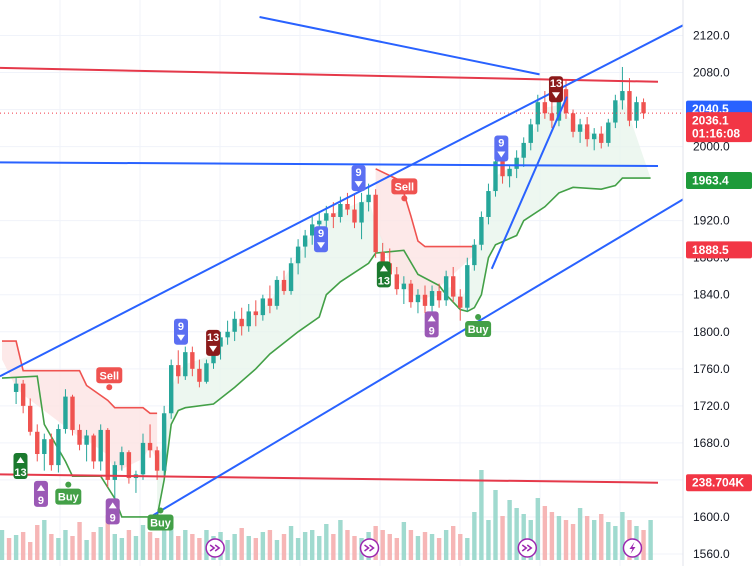  I want to click on bottom-event-icons, so click(424, 548).